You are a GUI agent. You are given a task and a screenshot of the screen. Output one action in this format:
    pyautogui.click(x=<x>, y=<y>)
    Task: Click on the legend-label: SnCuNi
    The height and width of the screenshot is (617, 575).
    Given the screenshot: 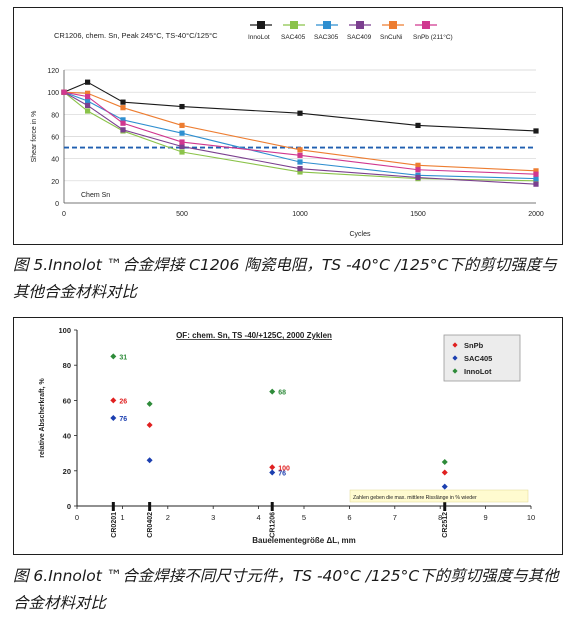 What is the action you would take?
    pyautogui.click(x=391, y=37)
    